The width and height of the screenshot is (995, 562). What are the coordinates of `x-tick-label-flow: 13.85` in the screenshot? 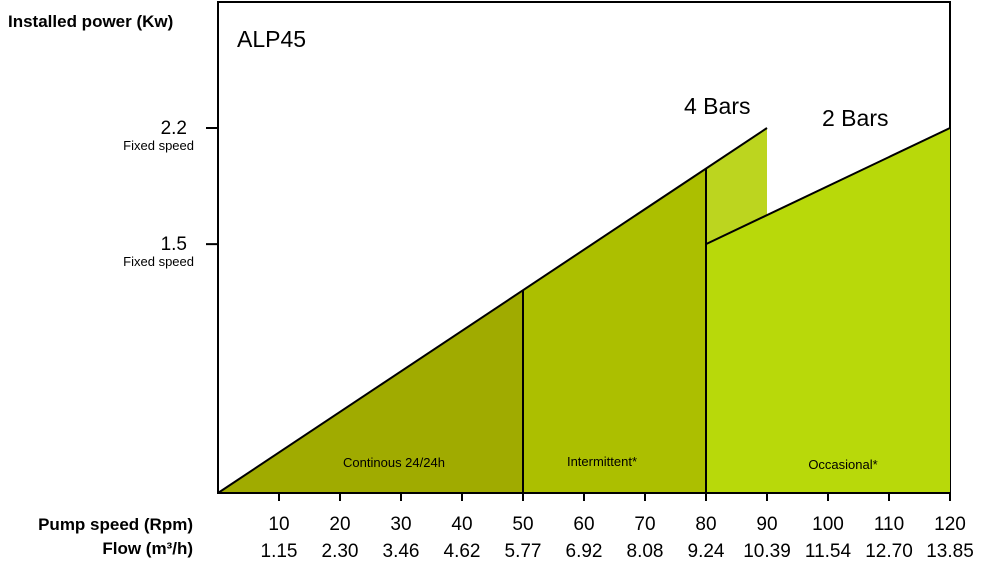 It's located at (950, 551).